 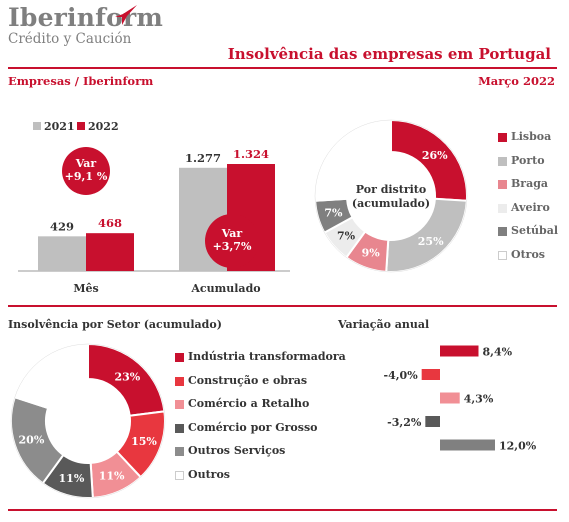 I want to click on sector-slice-label-3: 11%, so click(x=72, y=478).